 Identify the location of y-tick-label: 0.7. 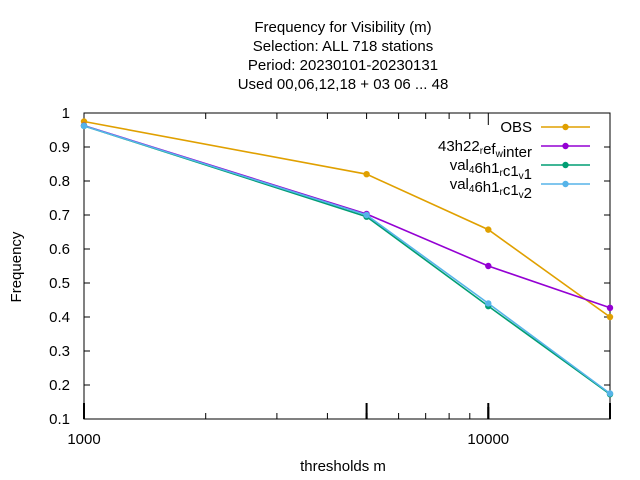
(59, 215).